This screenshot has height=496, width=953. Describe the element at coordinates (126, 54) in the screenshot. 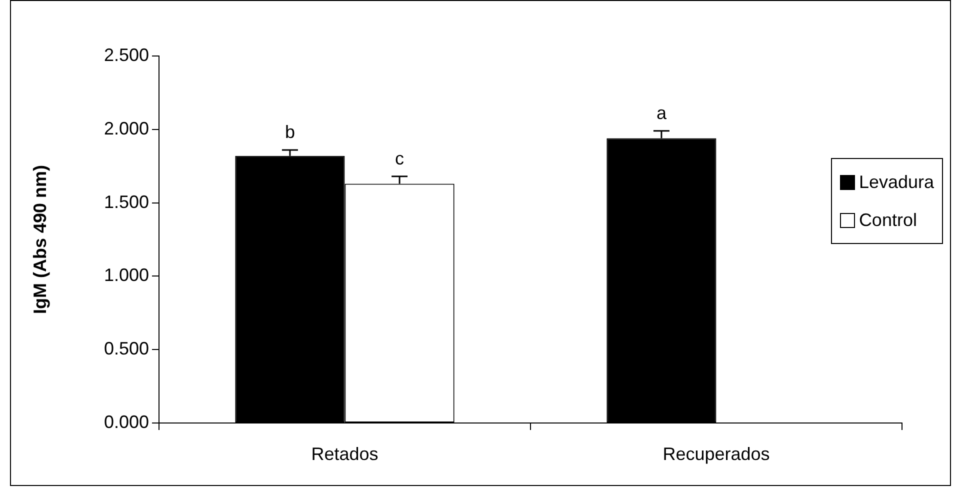

I see `y-tick-label: 2.500` at that location.